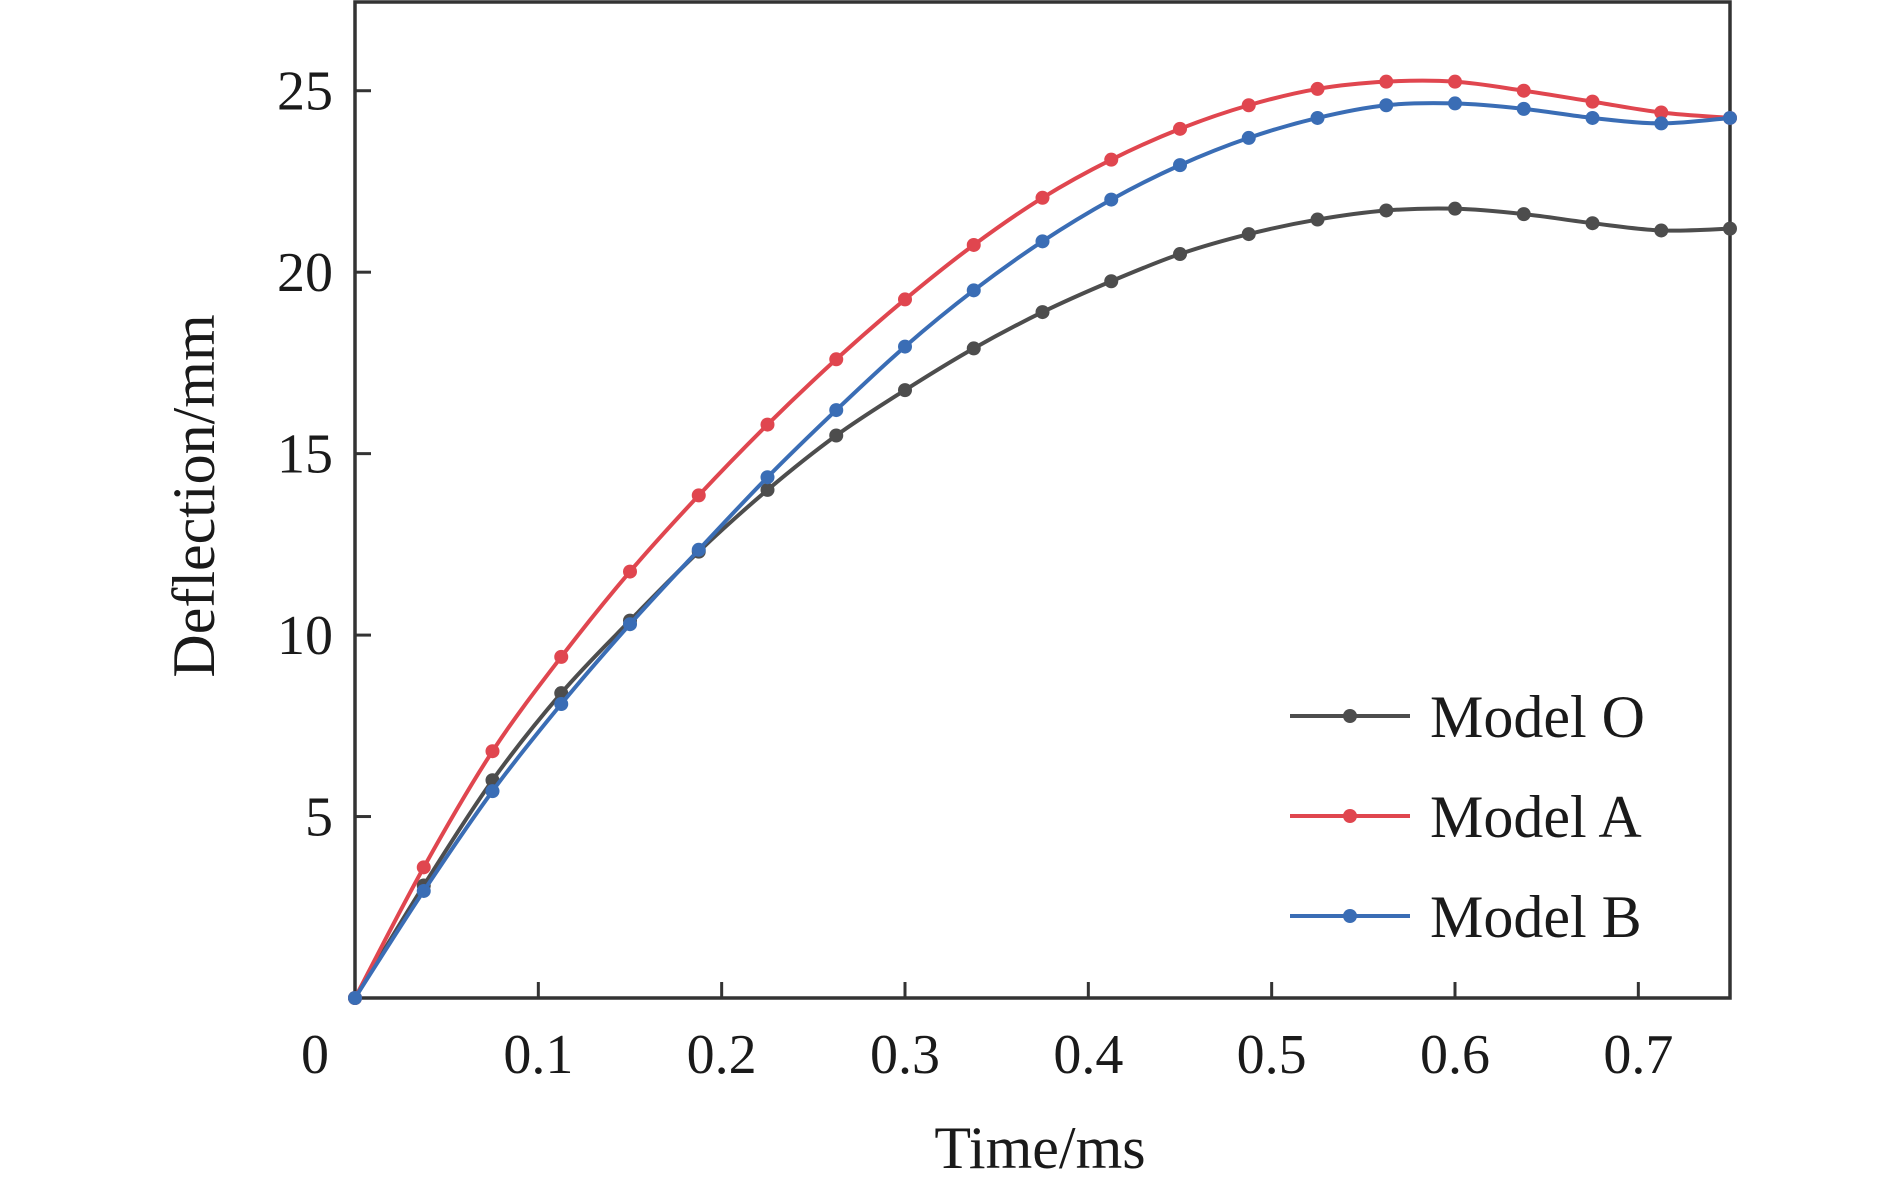  I want to click on legend: Model O Model A Model B, so click(1467, 817).